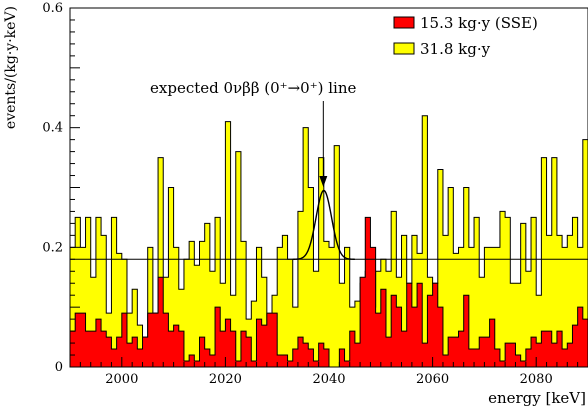  What do you see at coordinates (323, 224) in the screenshot?
I see `expected-line-curve` at bounding box center [323, 224].